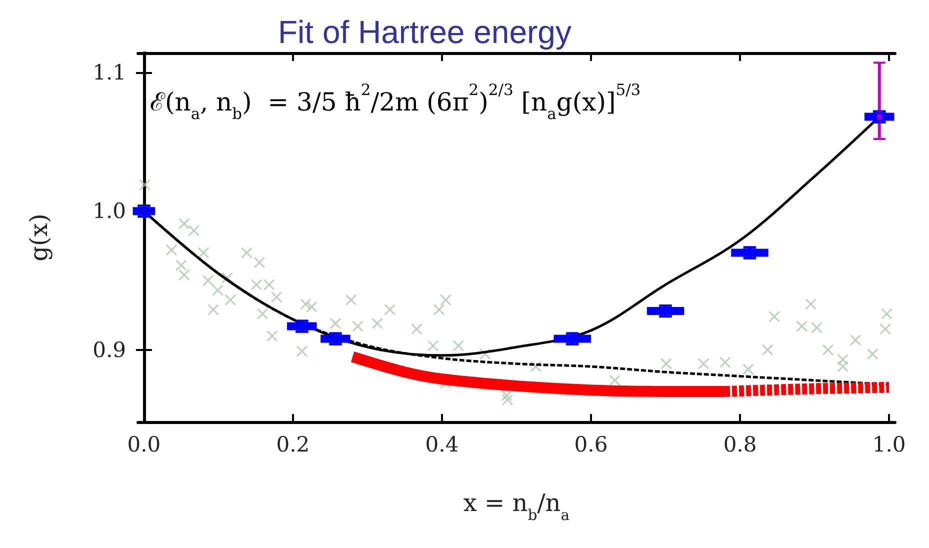  What do you see at coordinates (38, 238) in the screenshot?
I see `y-axis-title: g(x)` at bounding box center [38, 238].